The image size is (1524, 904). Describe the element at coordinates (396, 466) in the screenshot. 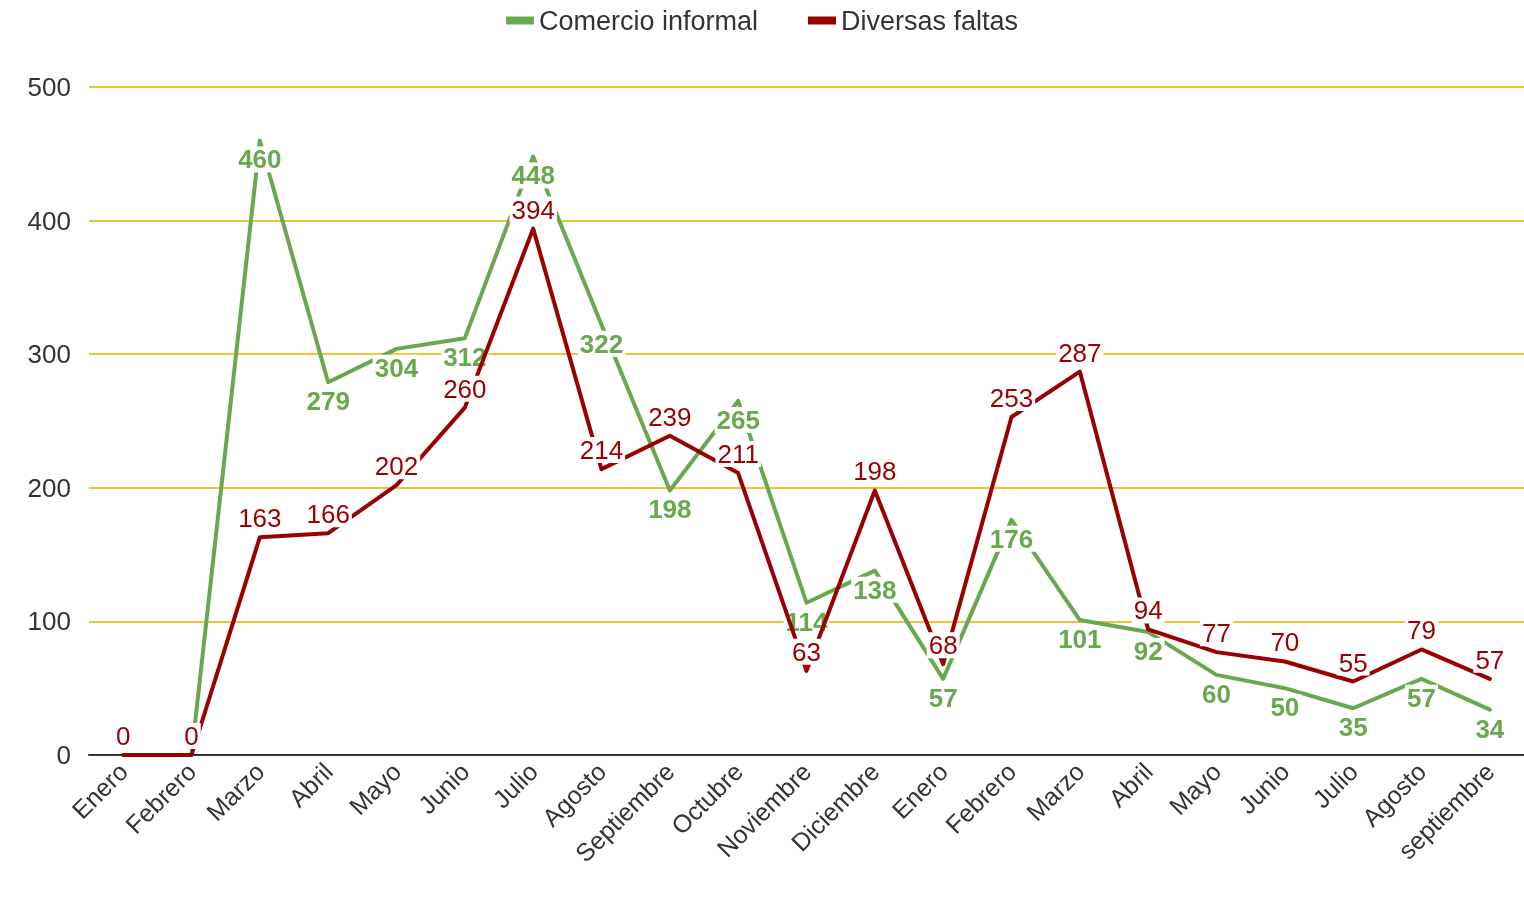

I see `data-label: 202` at that location.